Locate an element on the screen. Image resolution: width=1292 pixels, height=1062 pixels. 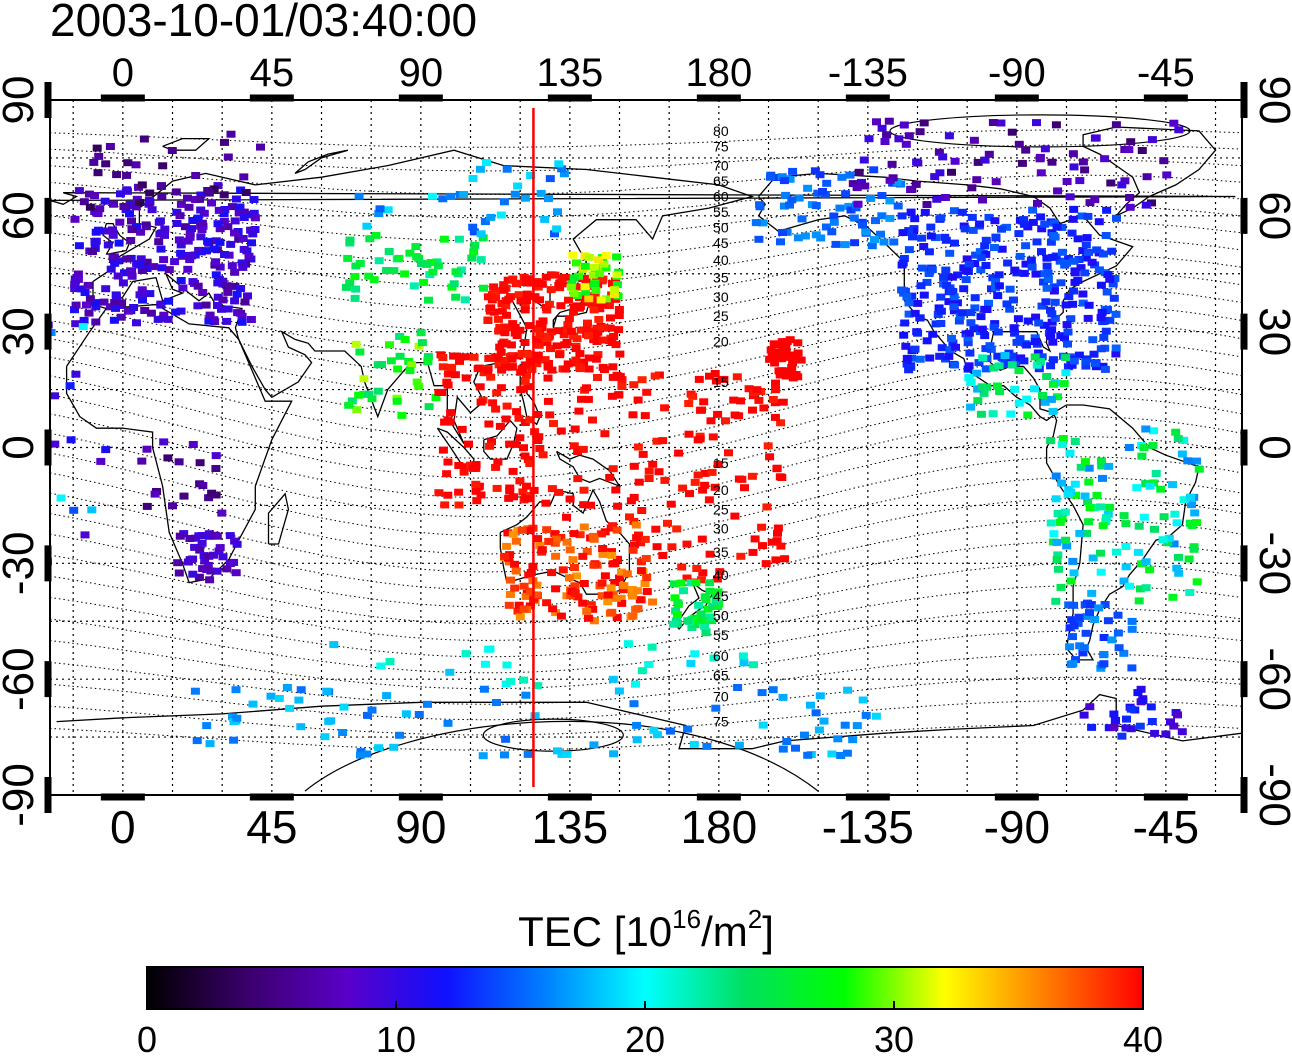
magnetic-contour is located at coordinates (646, 138).